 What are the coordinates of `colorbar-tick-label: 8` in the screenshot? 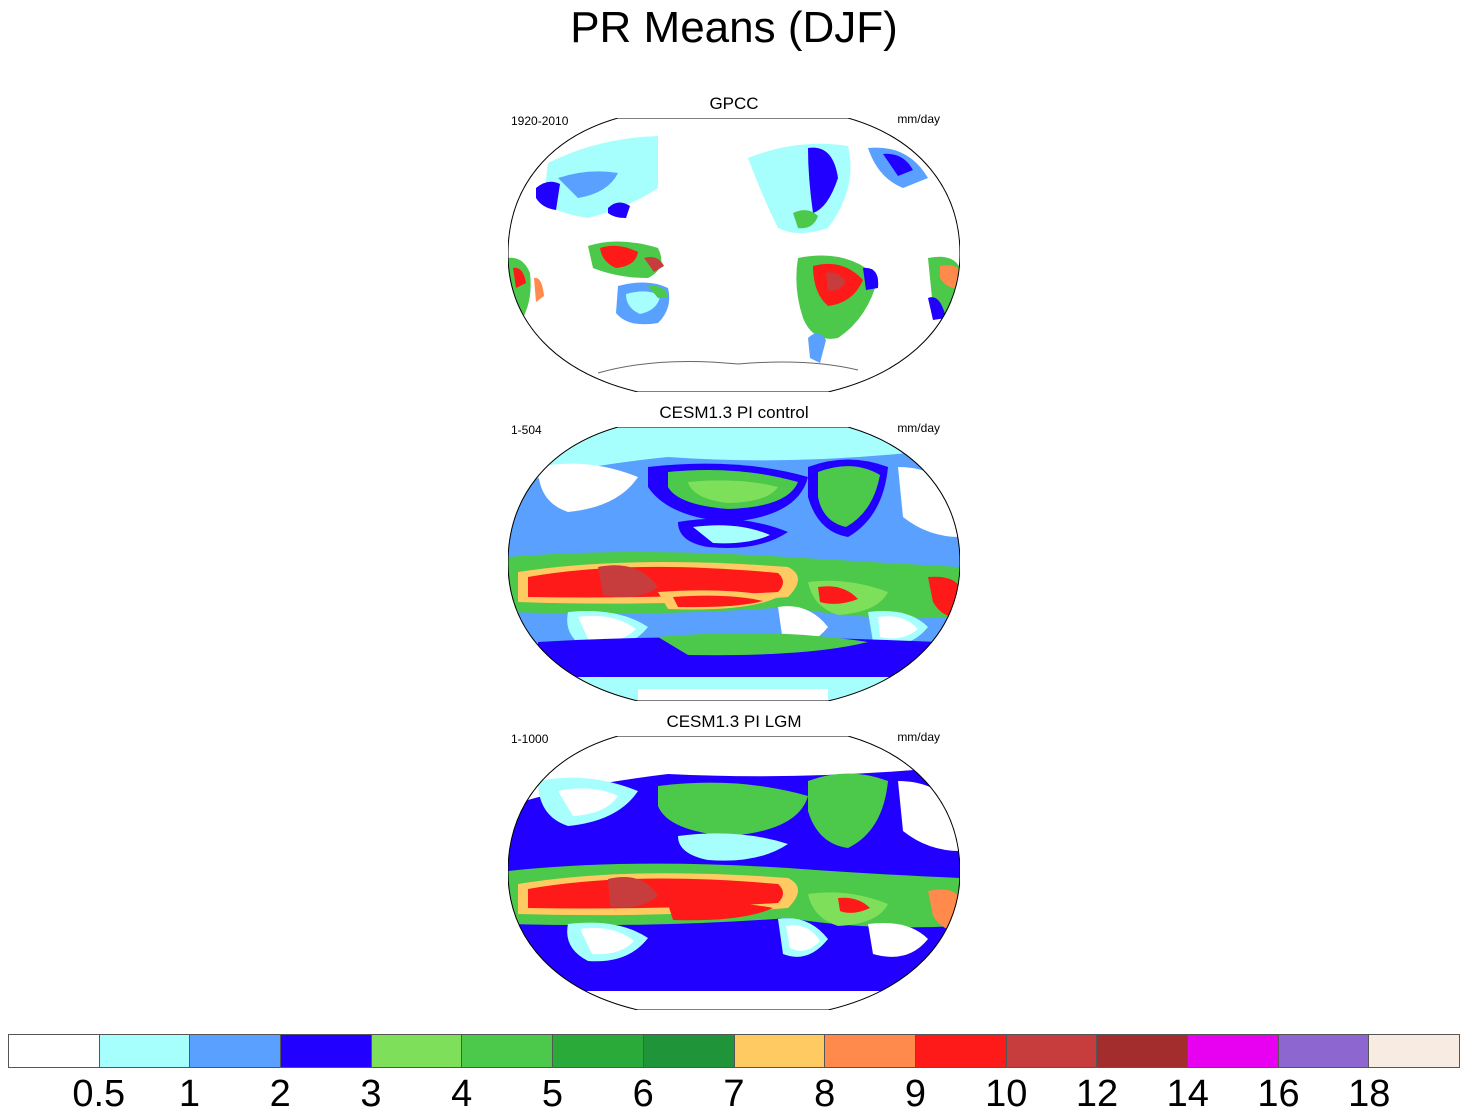 It's located at (825, 1094).